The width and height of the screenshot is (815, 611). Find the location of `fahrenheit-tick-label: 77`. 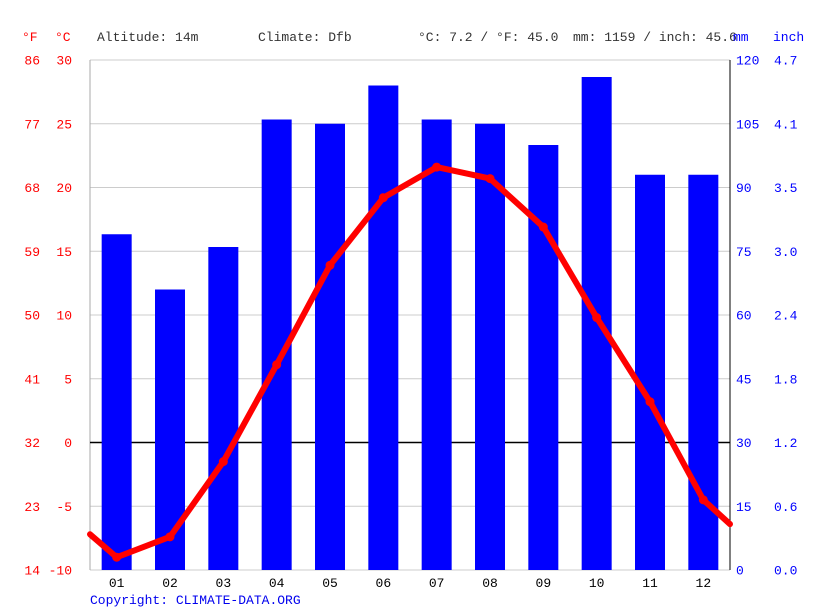

fahrenheit-tick-label: 77 is located at coordinates (32, 124).